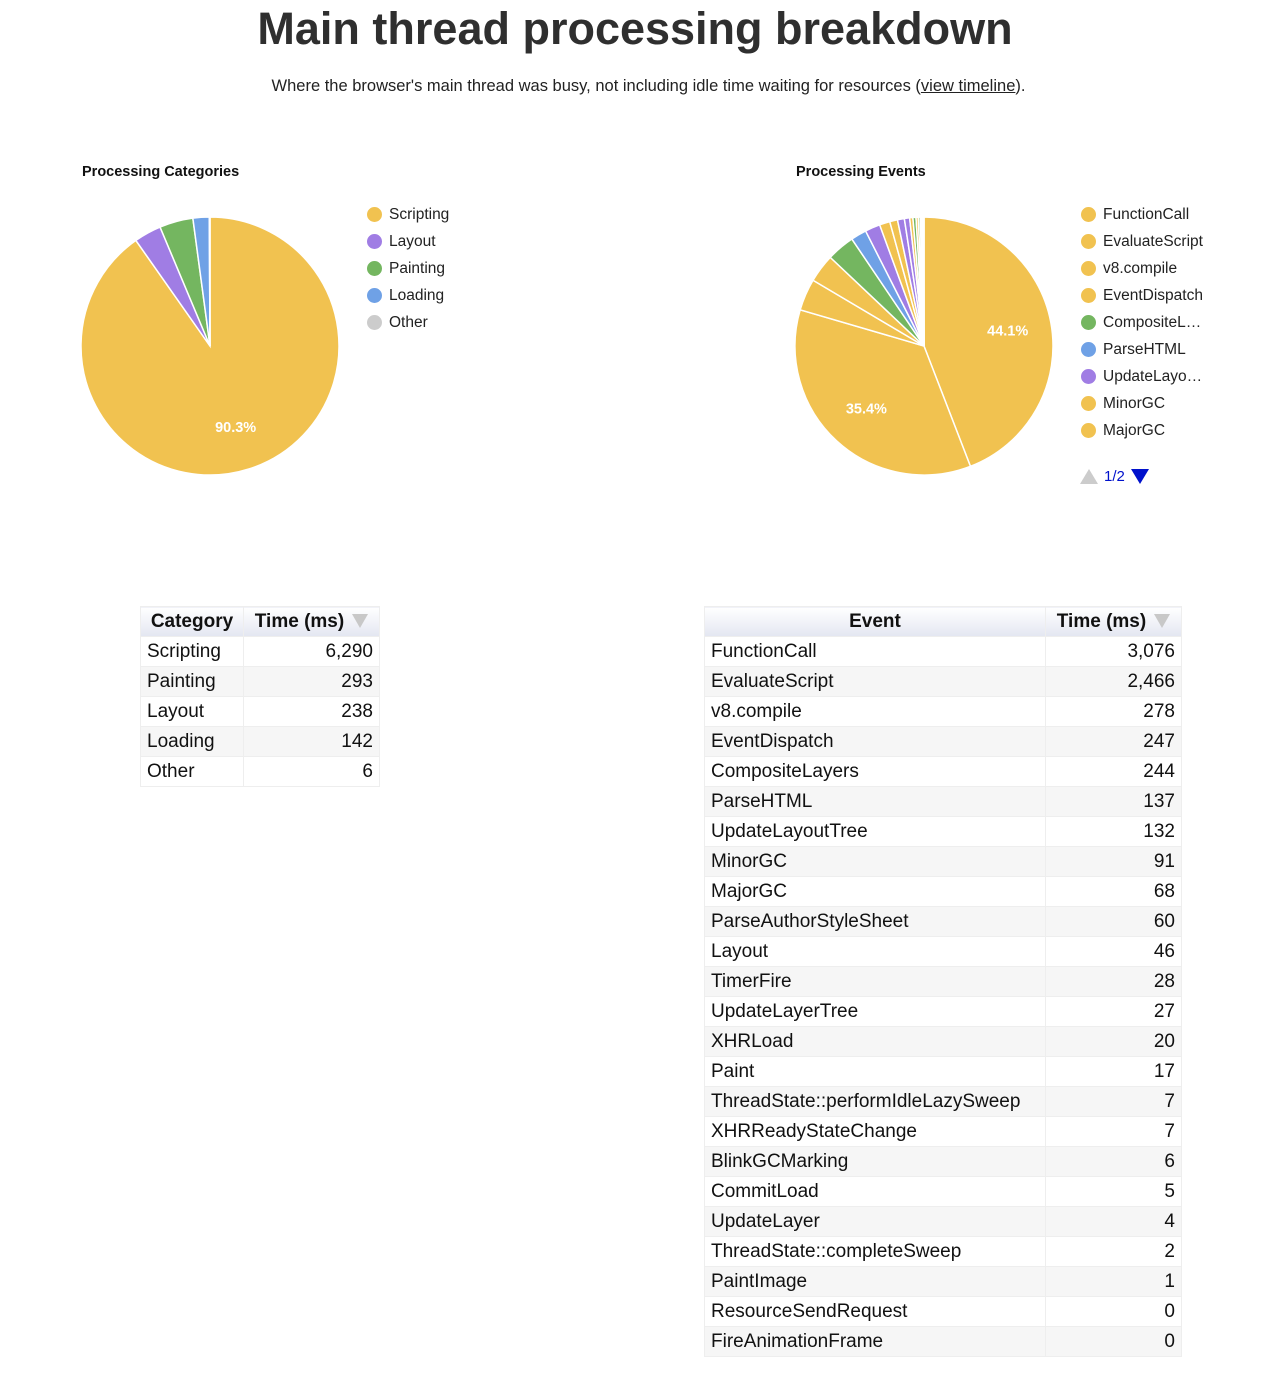 Image resolution: width=1270 pixels, height=1374 pixels. What do you see at coordinates (943, 981) in the screenshot?
I see `table-row: TimerFire 28` at bounding box center [943, 981].